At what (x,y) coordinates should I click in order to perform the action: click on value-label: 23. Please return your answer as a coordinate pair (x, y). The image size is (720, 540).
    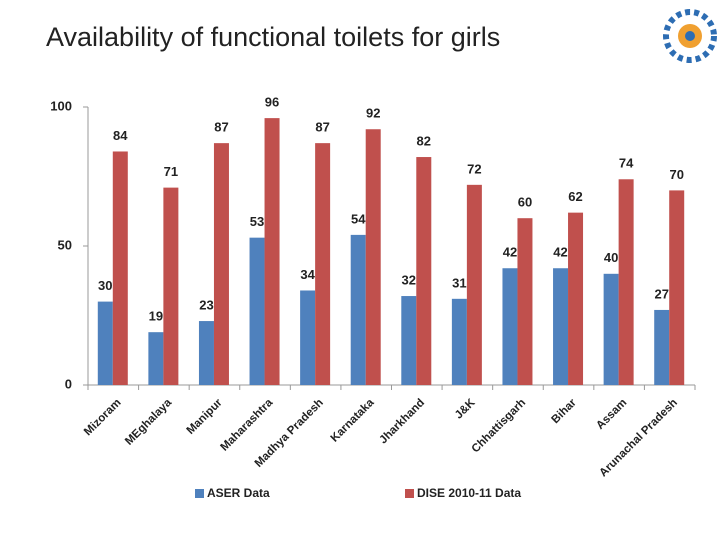
    Looking at the image, I should click on (206, 304).